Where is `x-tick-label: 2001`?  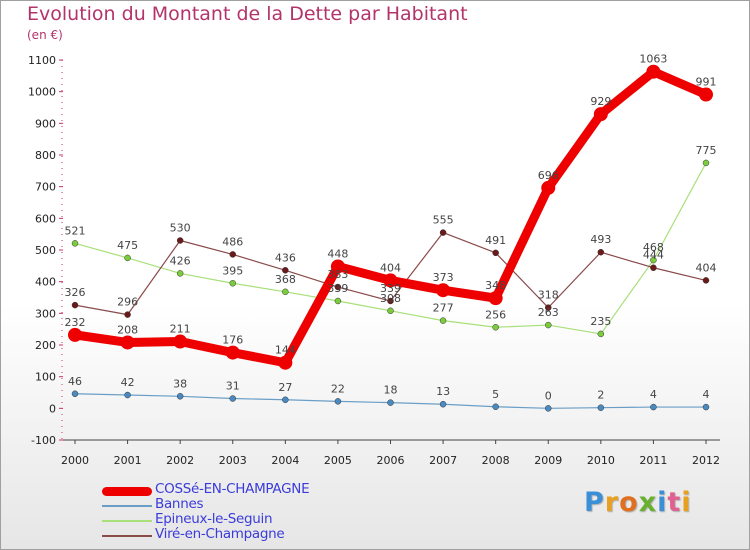
x-tick-label: 2001 is located at coordinates (128, 460).